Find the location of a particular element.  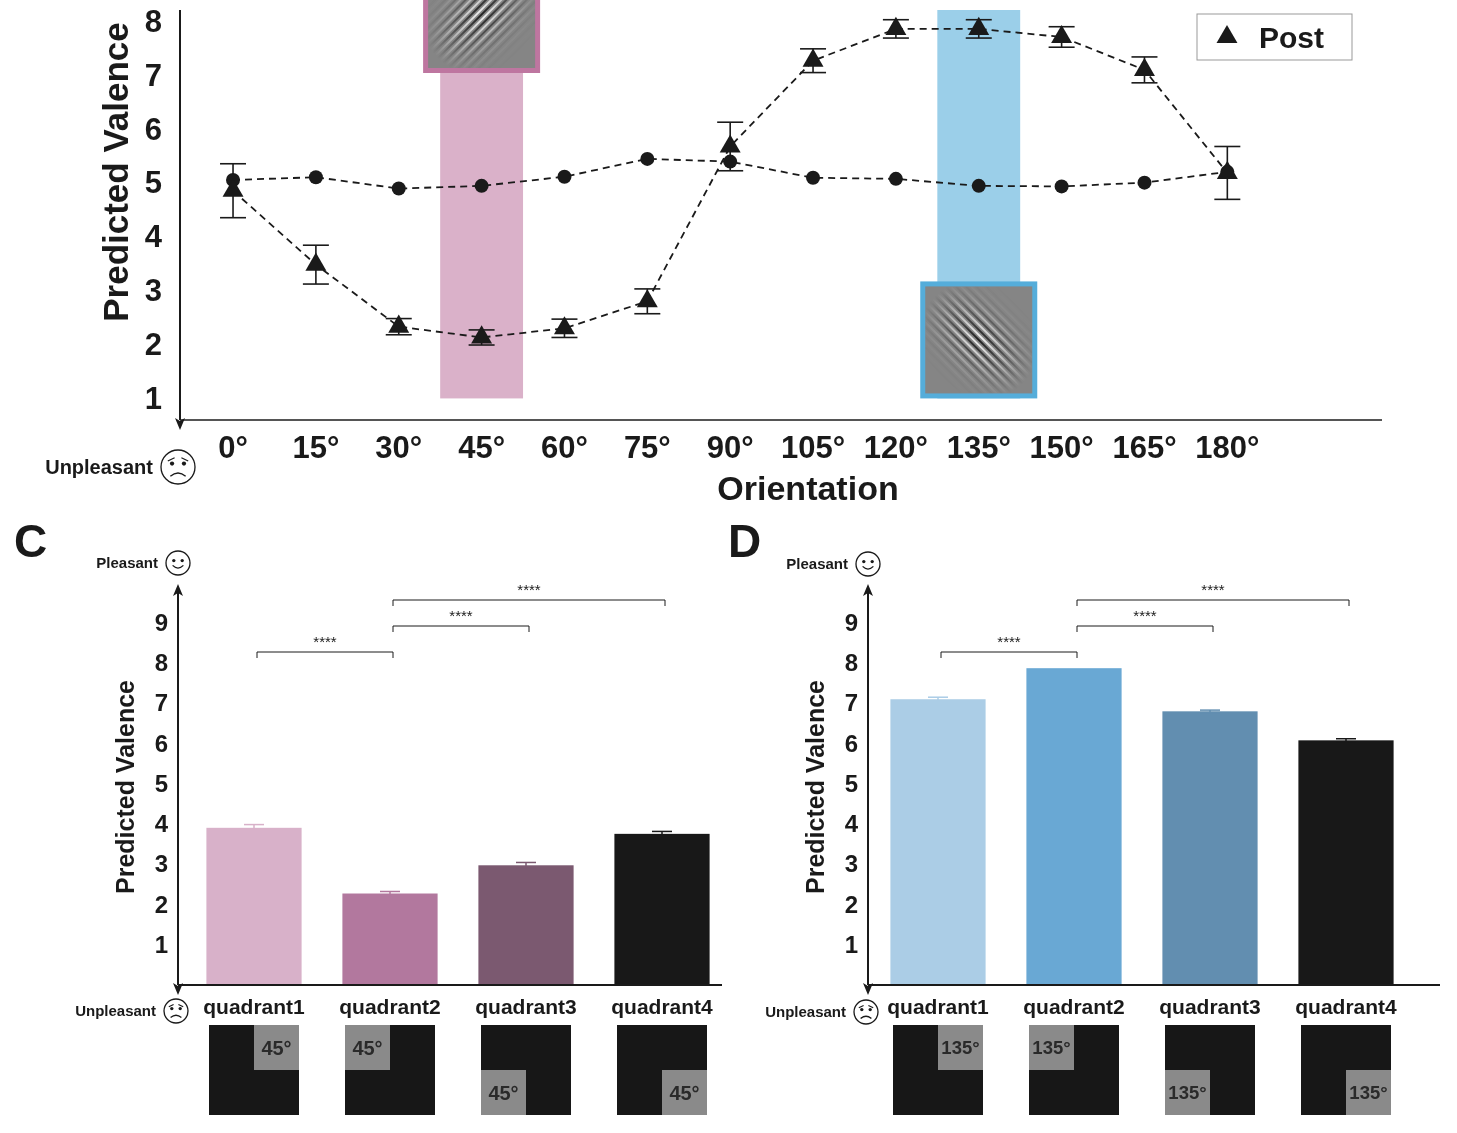

x-tick-label: 30° is located at coordinates (399, 447).